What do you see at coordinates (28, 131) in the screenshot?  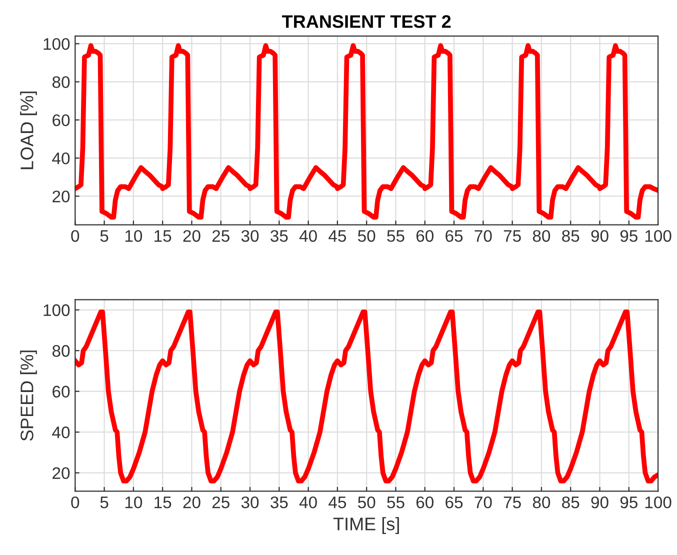 I see `y-axis-title: LOAD [%]` at bounding box center [28, 131].